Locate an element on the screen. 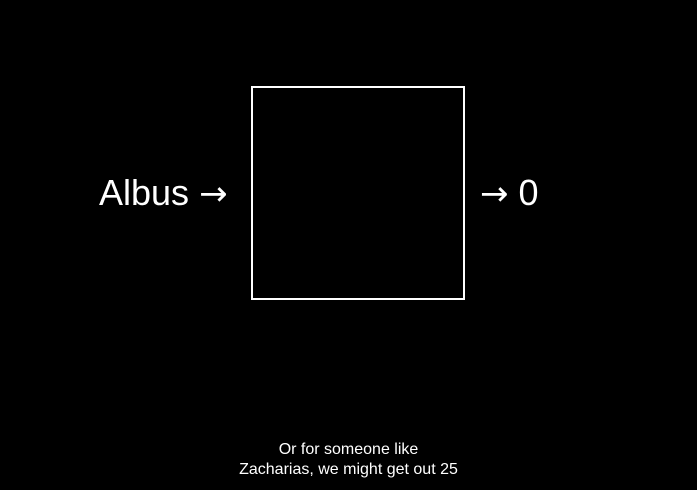 The width and height of the screenshot is (697, 490). input-label: Albus → is located at coordinates (163, 193).